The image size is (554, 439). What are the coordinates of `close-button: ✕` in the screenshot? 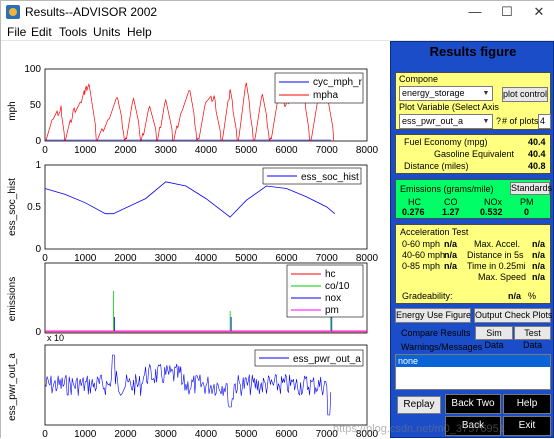 It's located at (539, 11).